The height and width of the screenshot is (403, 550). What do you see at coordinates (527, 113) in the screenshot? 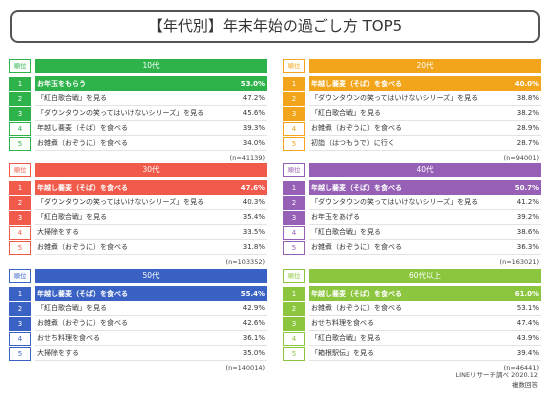
I see `percentage-value: 38.2%` at bounding box center [527, 113].